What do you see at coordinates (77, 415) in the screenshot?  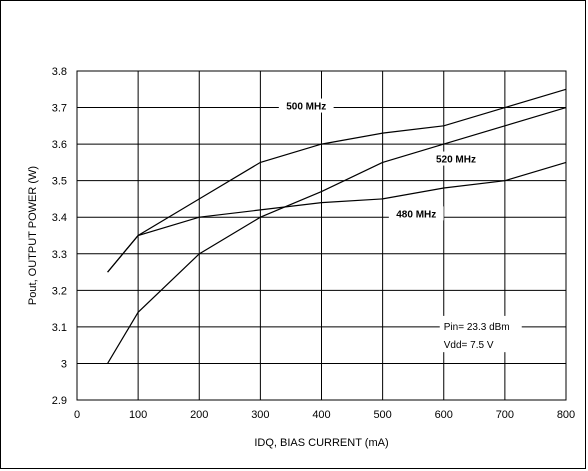 I see `x-tick-label: 0` at bounding box center [77, 415].